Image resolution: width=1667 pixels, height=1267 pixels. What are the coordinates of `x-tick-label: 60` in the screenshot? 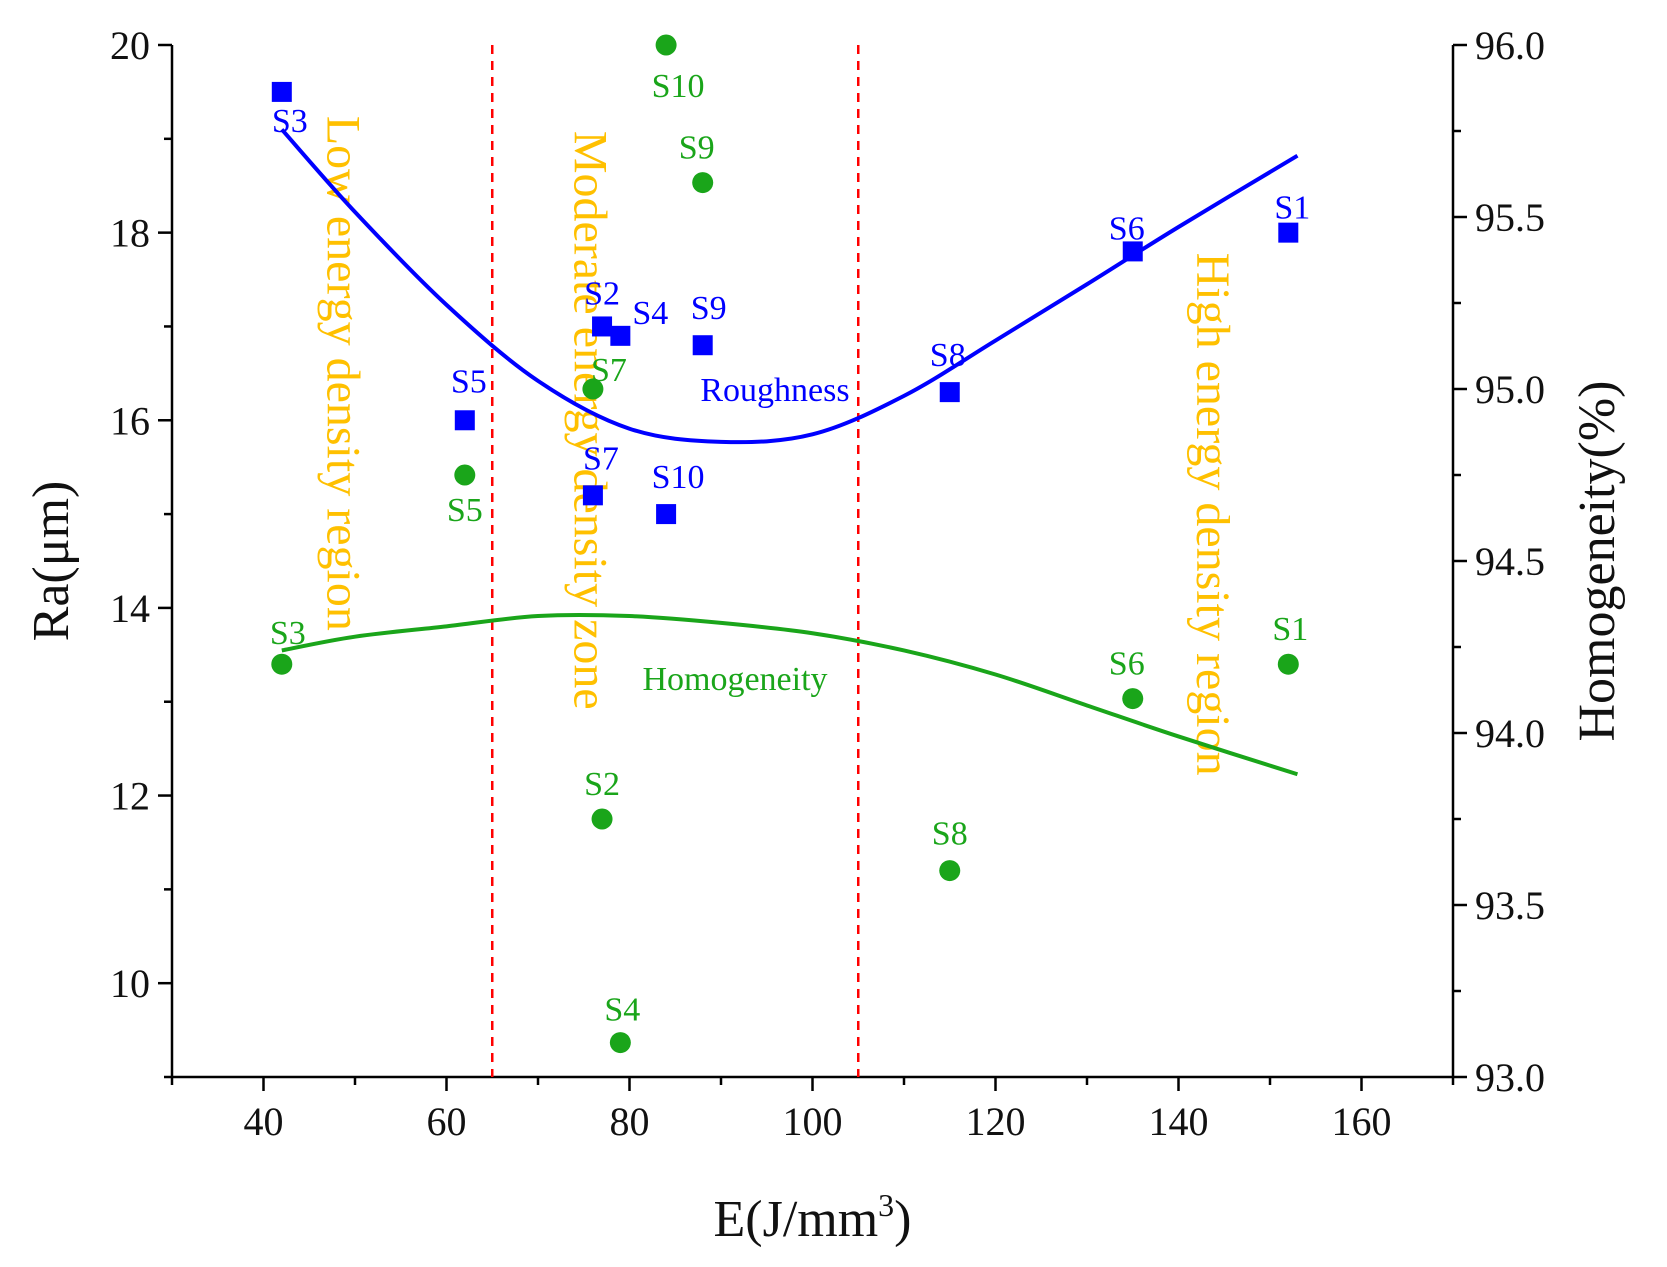 It's located at (447, 1121).